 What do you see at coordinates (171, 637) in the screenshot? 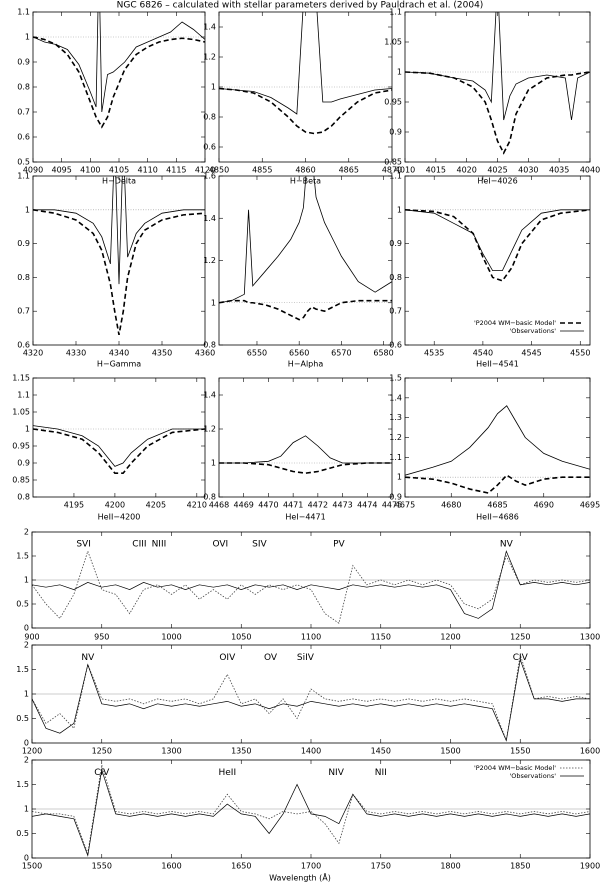
I see `x-tick-label: 1000` at bounding box center [171, 637].